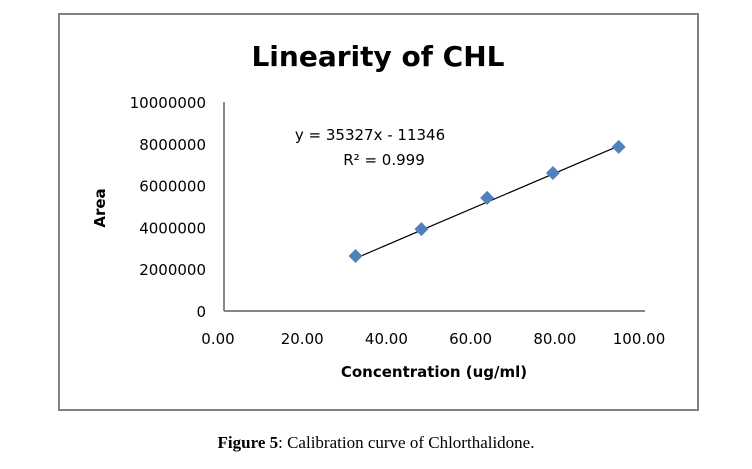 The height and width of the screenshot is (469, 752). Describe the element at coordinates (383, 160) in the screenshot. I see `trendline-r-squared: R² = 0.999` at that location.